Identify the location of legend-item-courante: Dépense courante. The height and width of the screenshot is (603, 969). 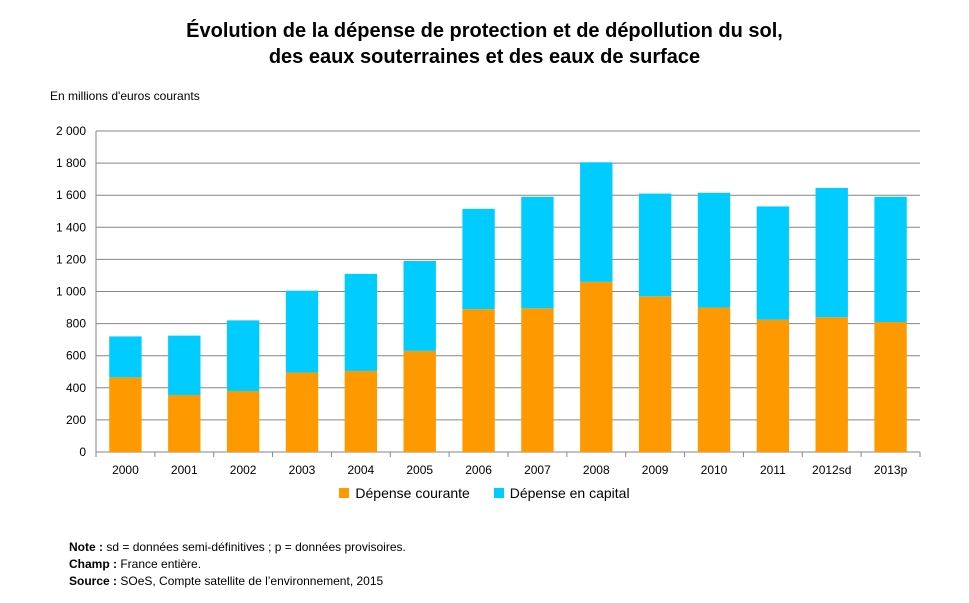
(404, 493).